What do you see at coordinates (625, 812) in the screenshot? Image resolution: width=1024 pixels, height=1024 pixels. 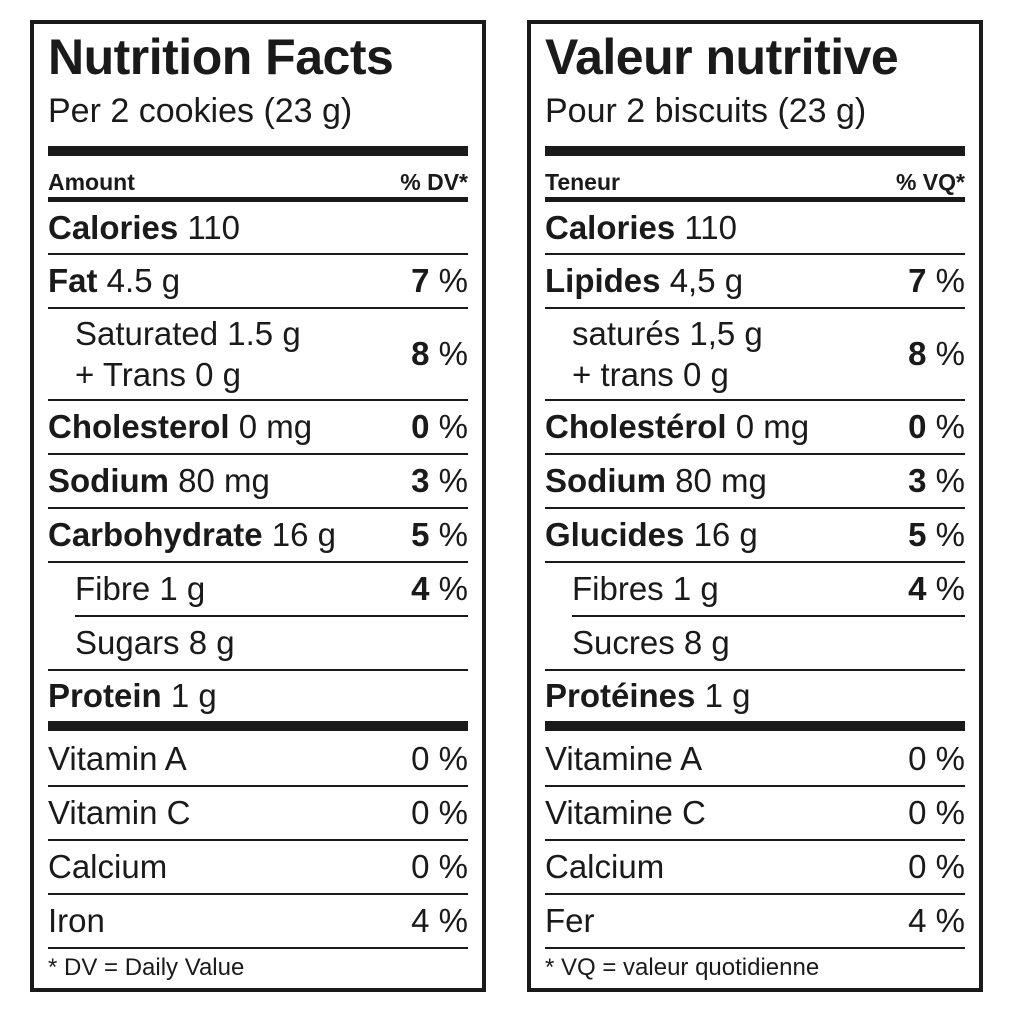 I see `vitamin-c-label: Vitamine C` at bounding box center [625, 812].